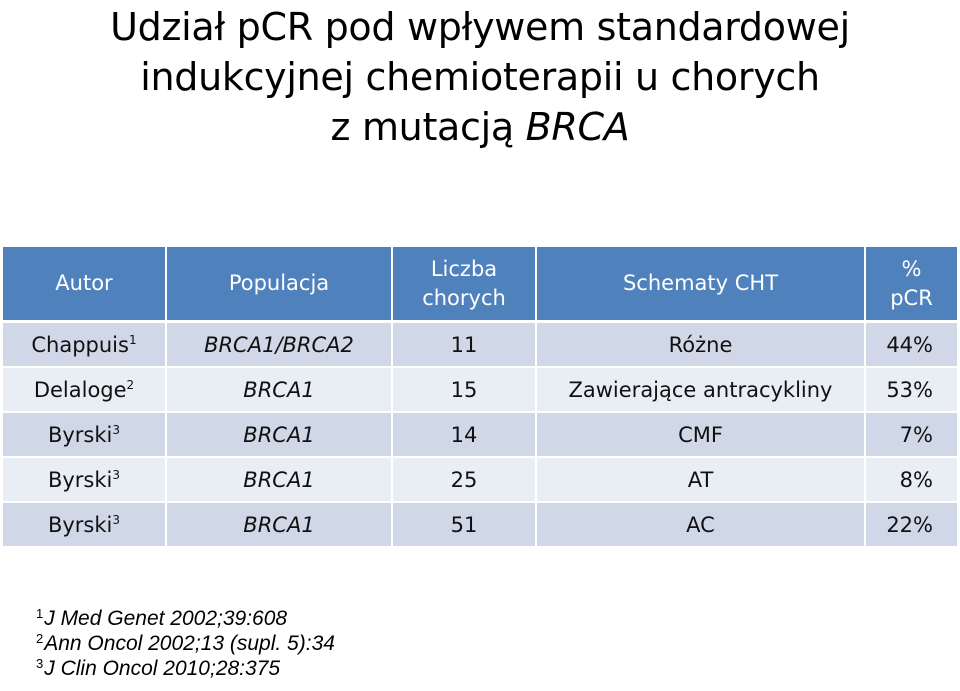  I want to click on cell-schemat: Różne, so click(701, 343).